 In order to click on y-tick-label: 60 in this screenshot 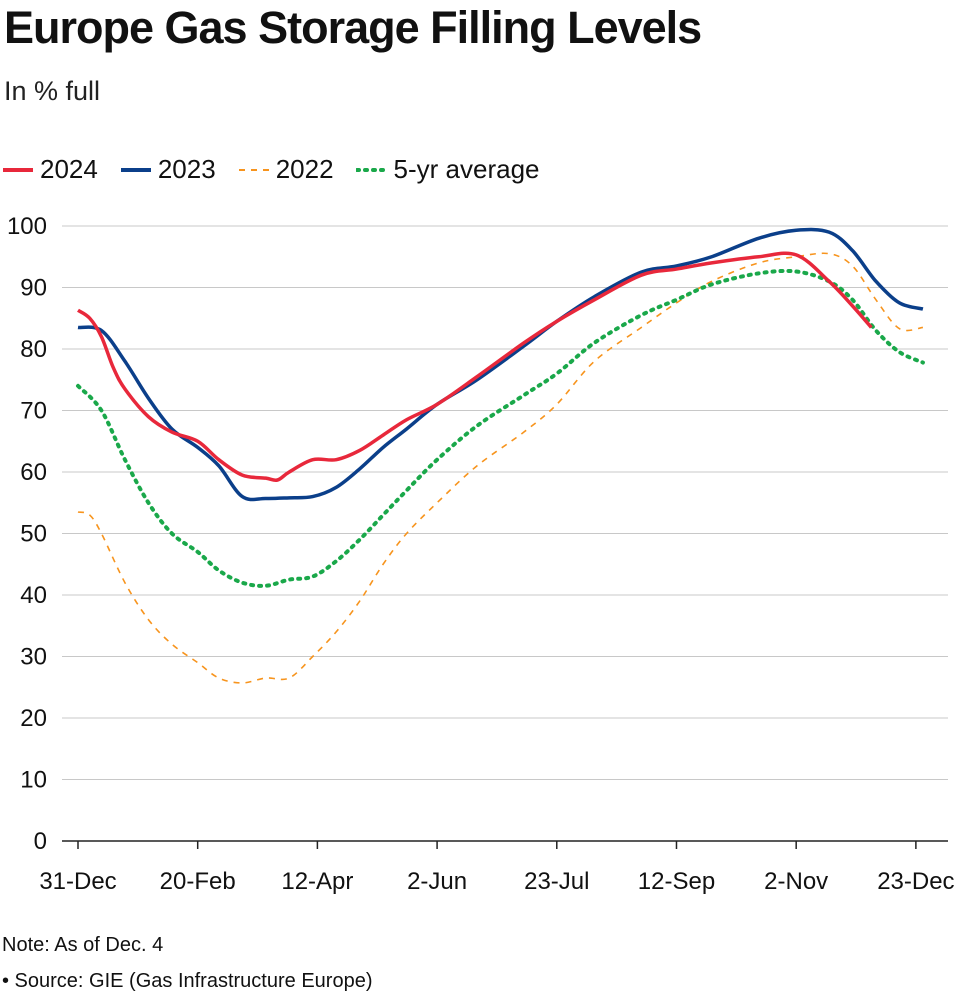, I will do `click(33, 472)`.